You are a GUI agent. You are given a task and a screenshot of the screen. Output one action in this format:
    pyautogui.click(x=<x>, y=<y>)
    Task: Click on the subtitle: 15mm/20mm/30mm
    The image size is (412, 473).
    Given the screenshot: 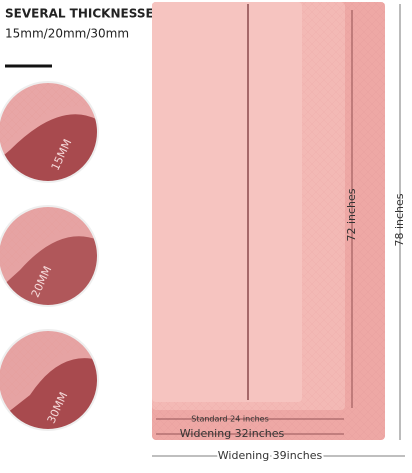 What is the action you would take?
    pyautogui.click(x=67, y=34)
    